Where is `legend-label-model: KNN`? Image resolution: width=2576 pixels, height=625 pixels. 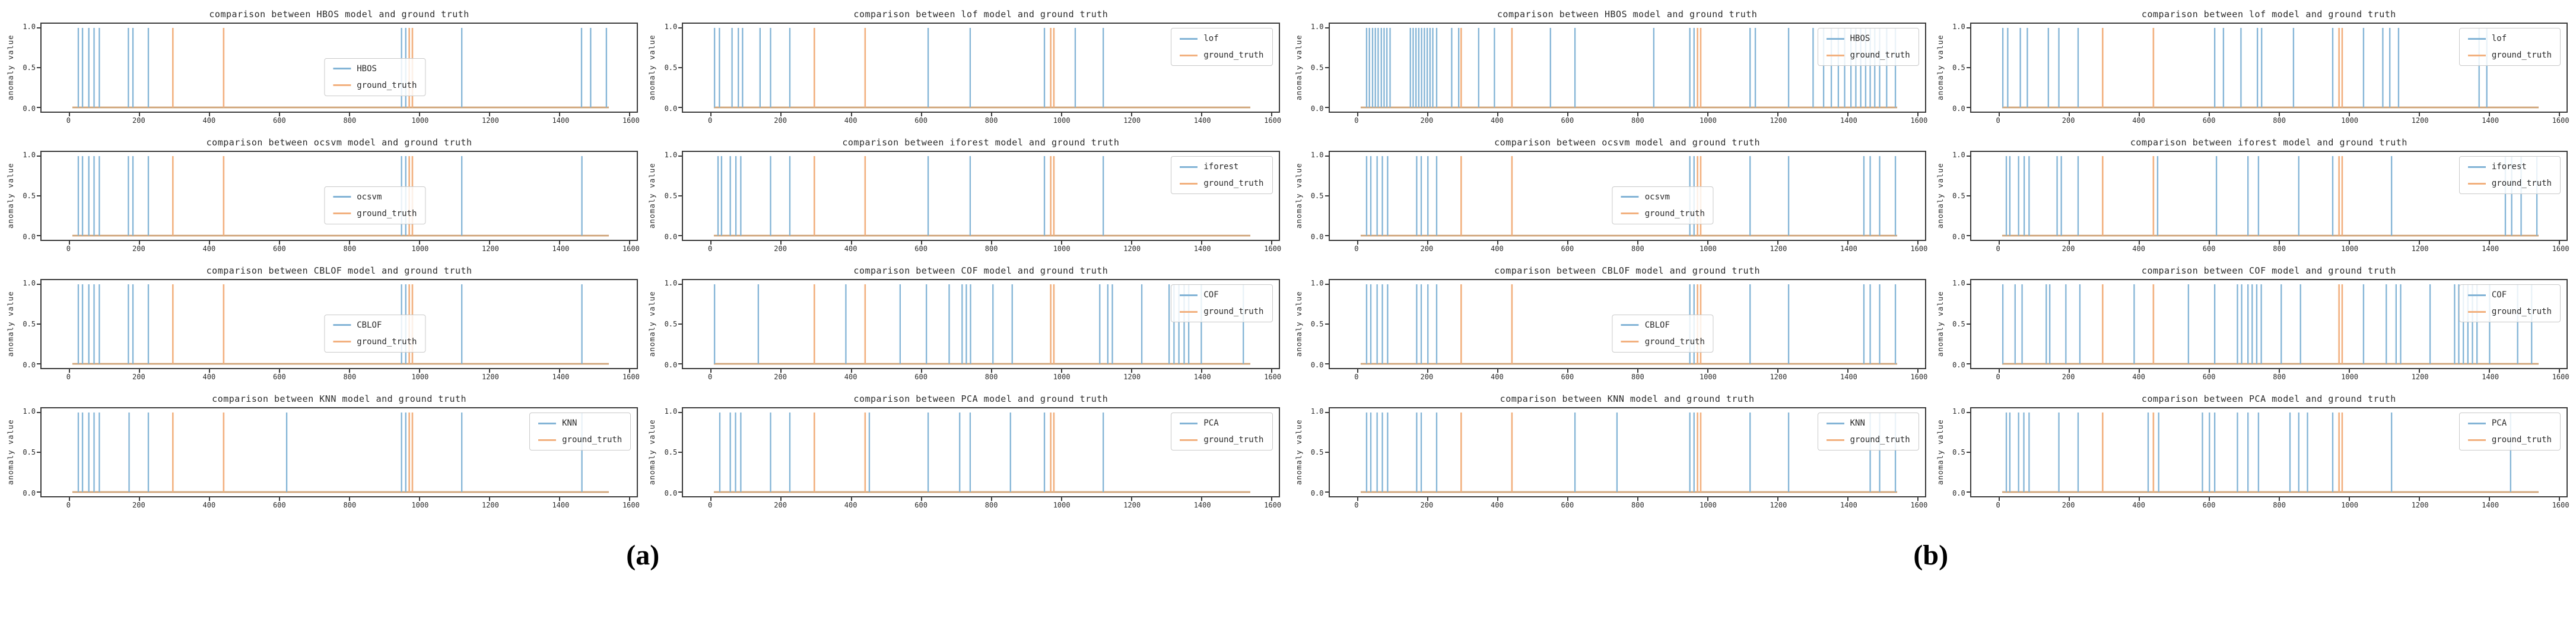 legend-label-model: KNN is located at coordinates (569, 423).